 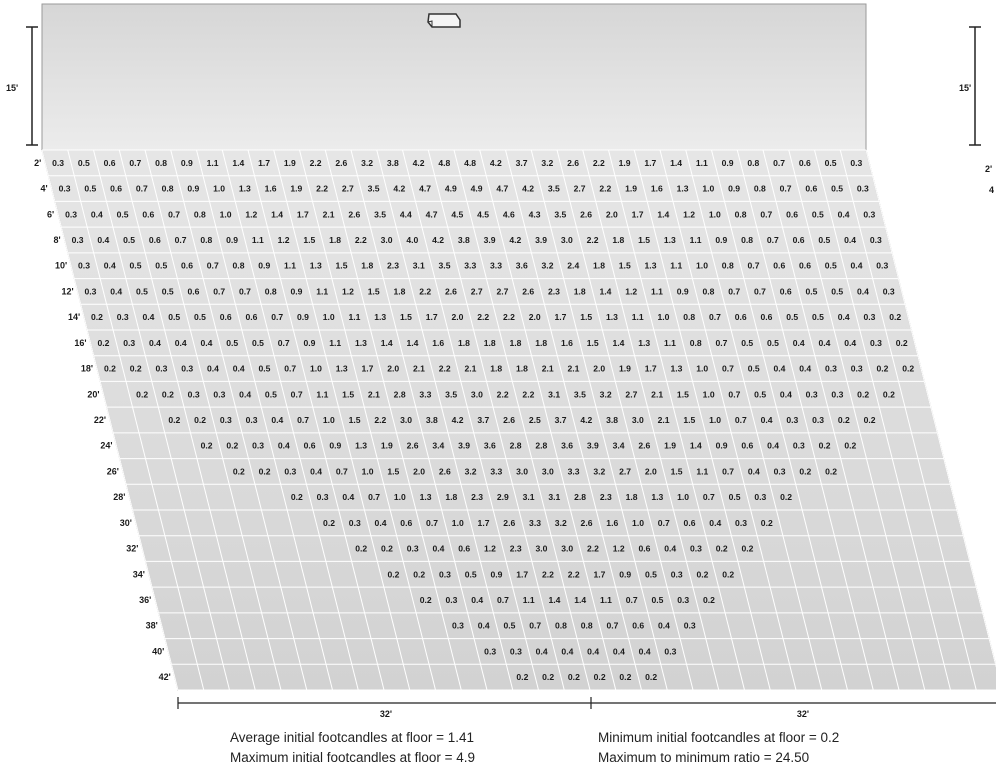 What do you see at coordinates (50, 214) in the screenshot?
I see `row-distance-label: 6'` at bounding box center [50, 214].